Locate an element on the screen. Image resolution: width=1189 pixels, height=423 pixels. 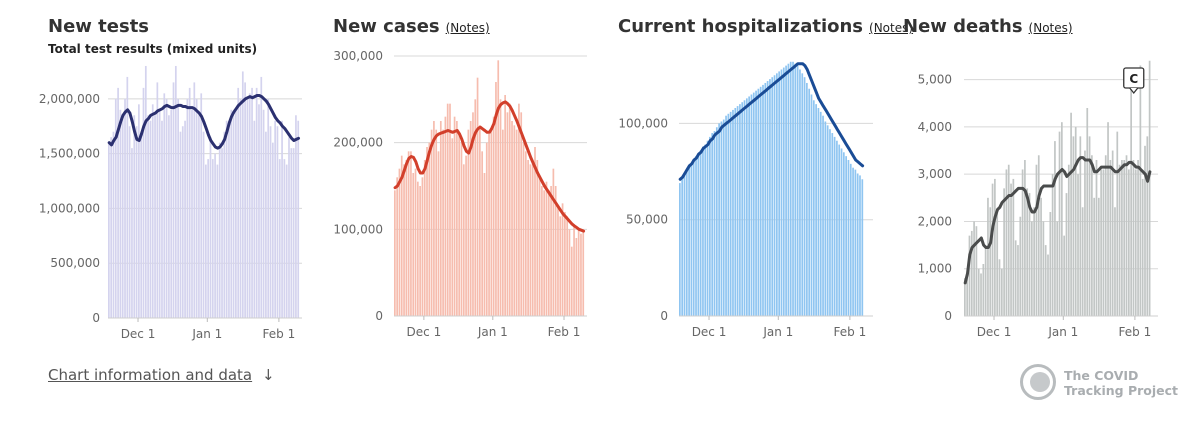
deaths-xtick-label: Dec 1 is located at coordinates (994, 332).